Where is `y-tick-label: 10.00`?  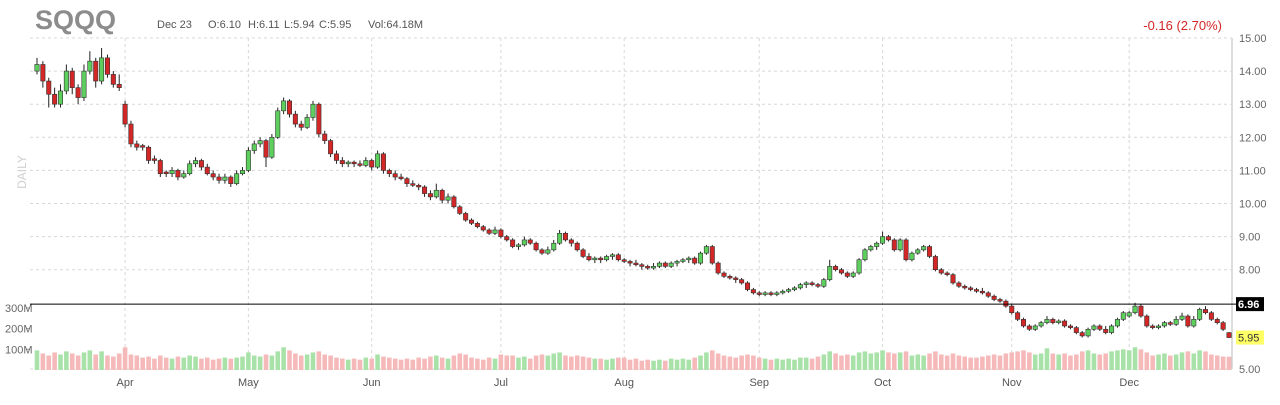 y-tick-label: 10.00 is located at coordinates (1253, 205).